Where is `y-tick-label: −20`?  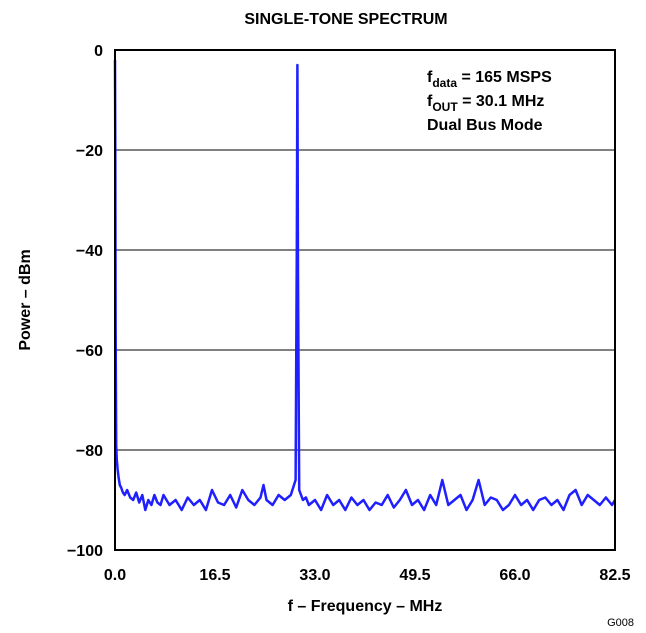
y-tick-label: −20 is located at coordinates (89, 151).